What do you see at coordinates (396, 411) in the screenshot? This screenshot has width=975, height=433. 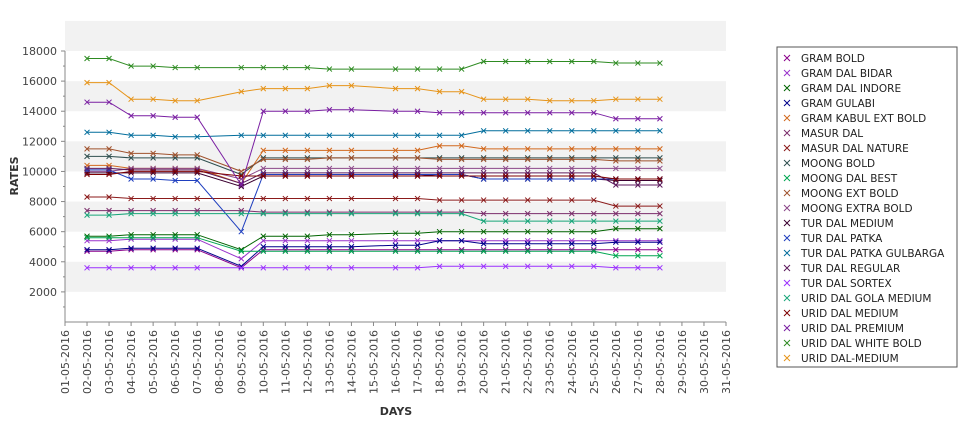 I see `x-axis-title: DAYS` at bounding box center [396, 411].